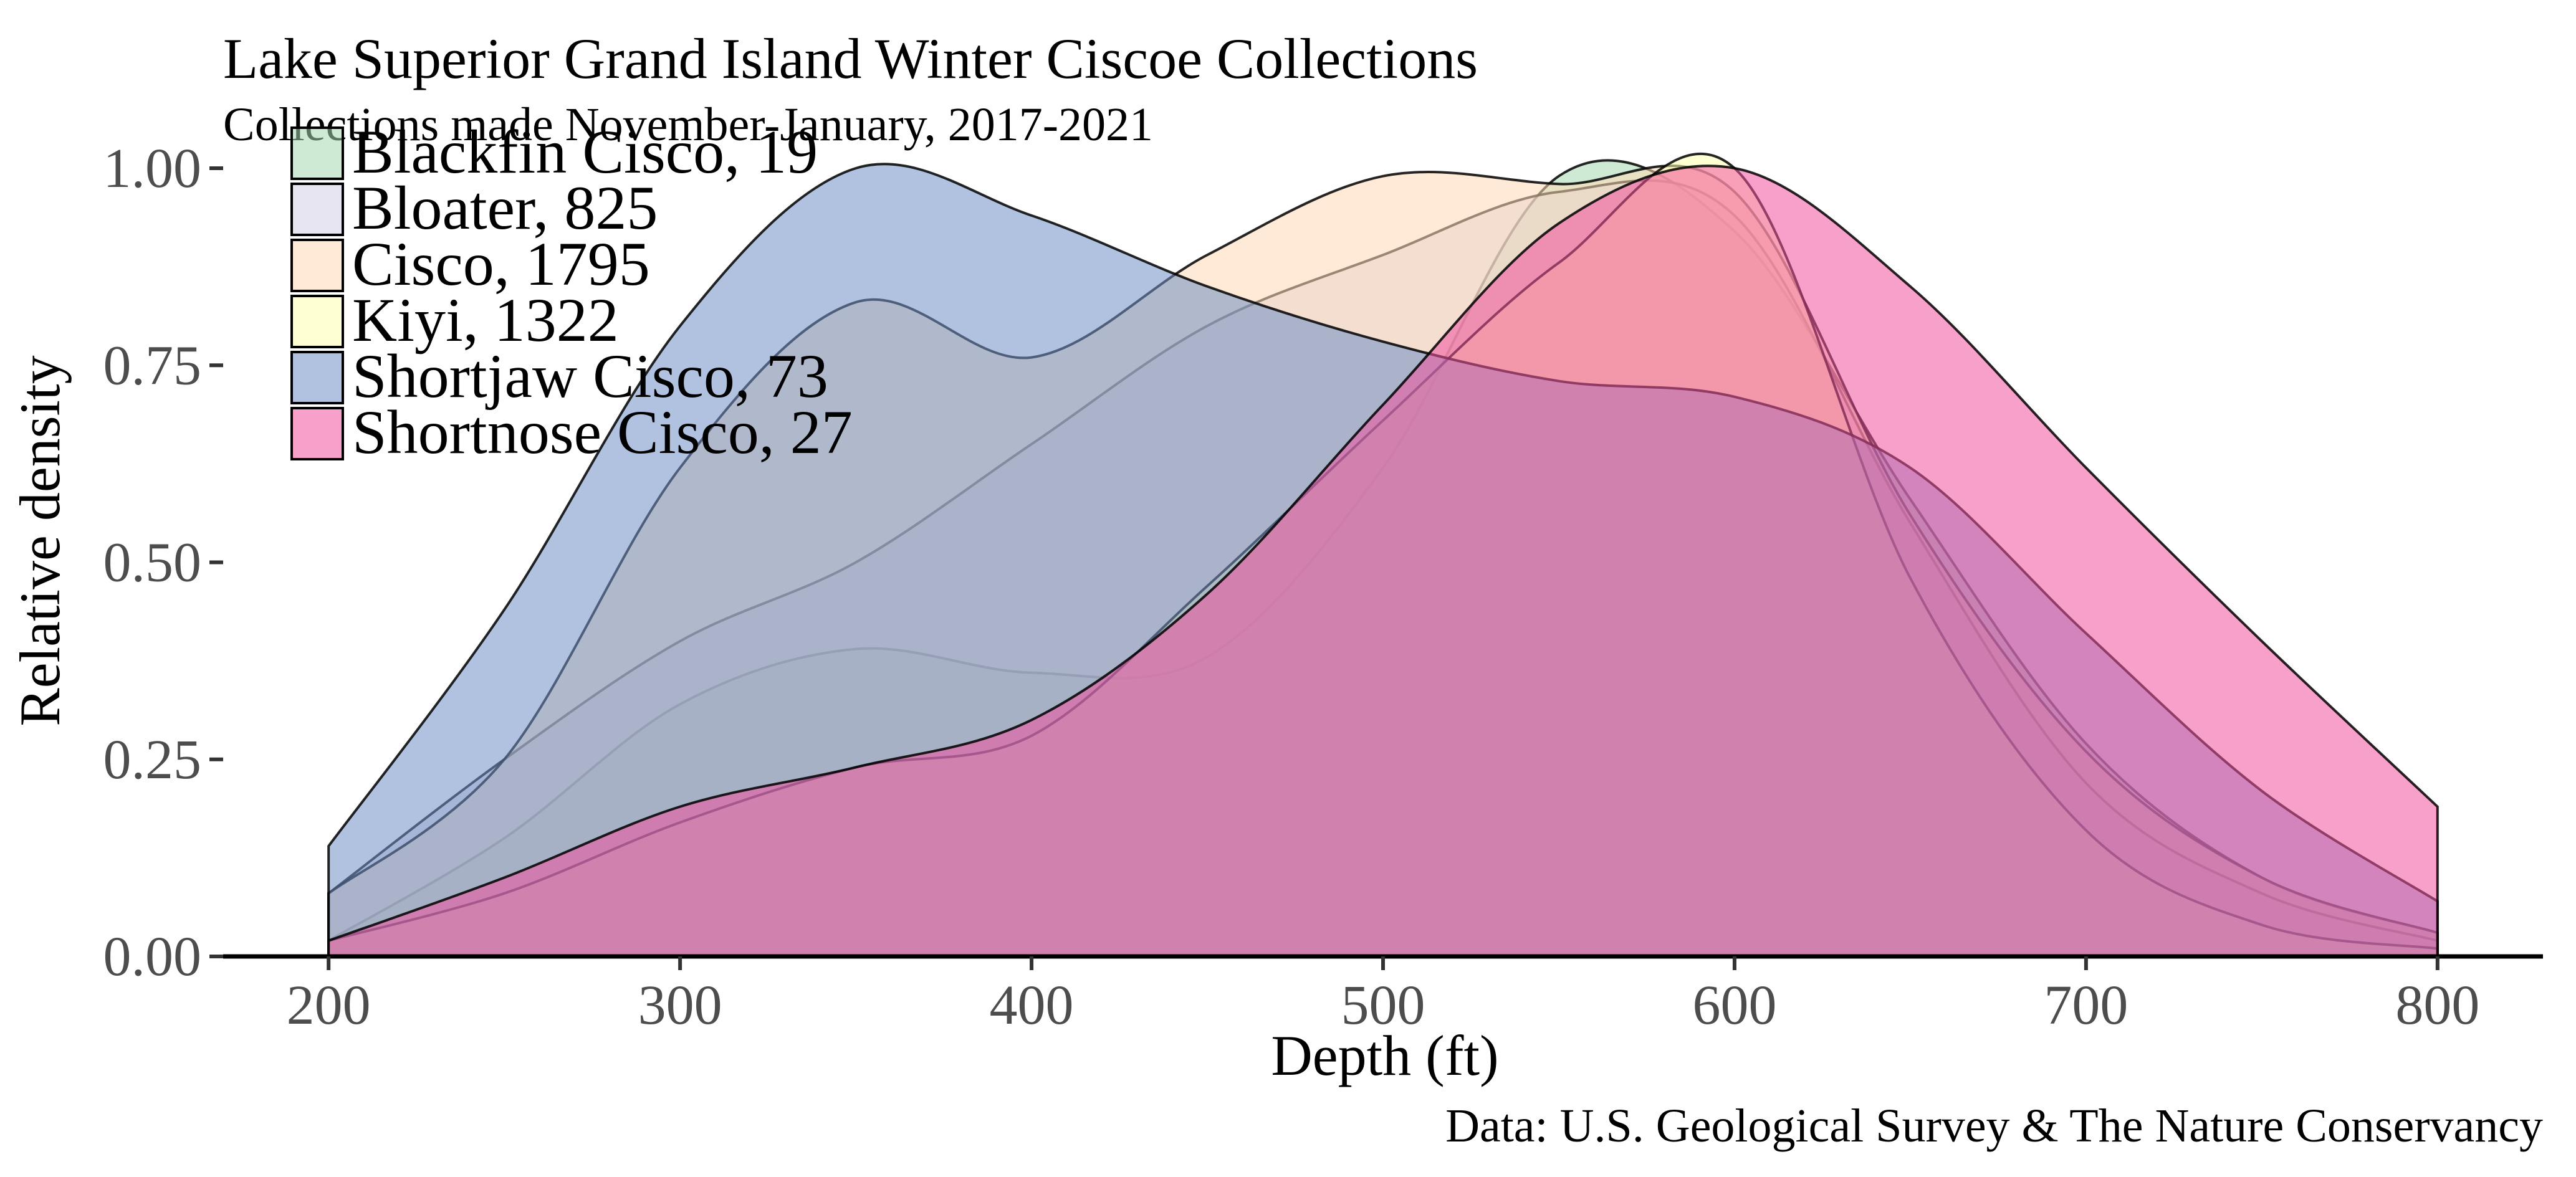 The height and width of the screenshot is (1177, 2576). What do you see at coordinates (590, 376) in the screenshot?
I see `legend-label: Shortjaw Cisco, 73` at bounding box center [590, 376].